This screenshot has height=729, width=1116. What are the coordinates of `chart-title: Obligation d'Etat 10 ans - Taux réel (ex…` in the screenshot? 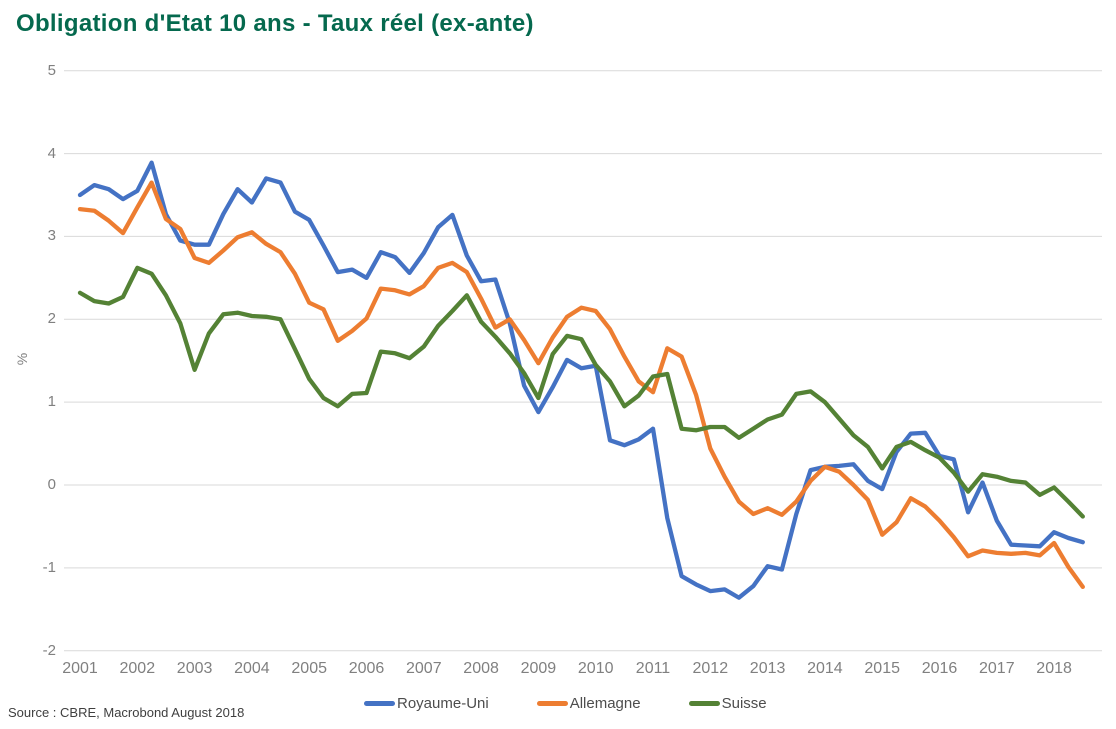 It's located at (275, 23).